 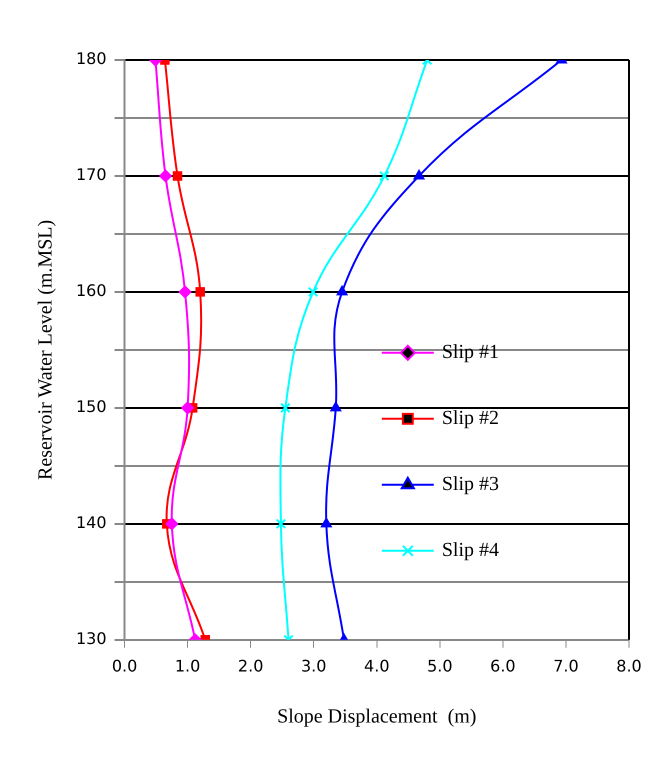 What do you see at coordinates (91, 58) in the screenshot?
I see `y-tick-label: 180` at bounding box center [91, 58].